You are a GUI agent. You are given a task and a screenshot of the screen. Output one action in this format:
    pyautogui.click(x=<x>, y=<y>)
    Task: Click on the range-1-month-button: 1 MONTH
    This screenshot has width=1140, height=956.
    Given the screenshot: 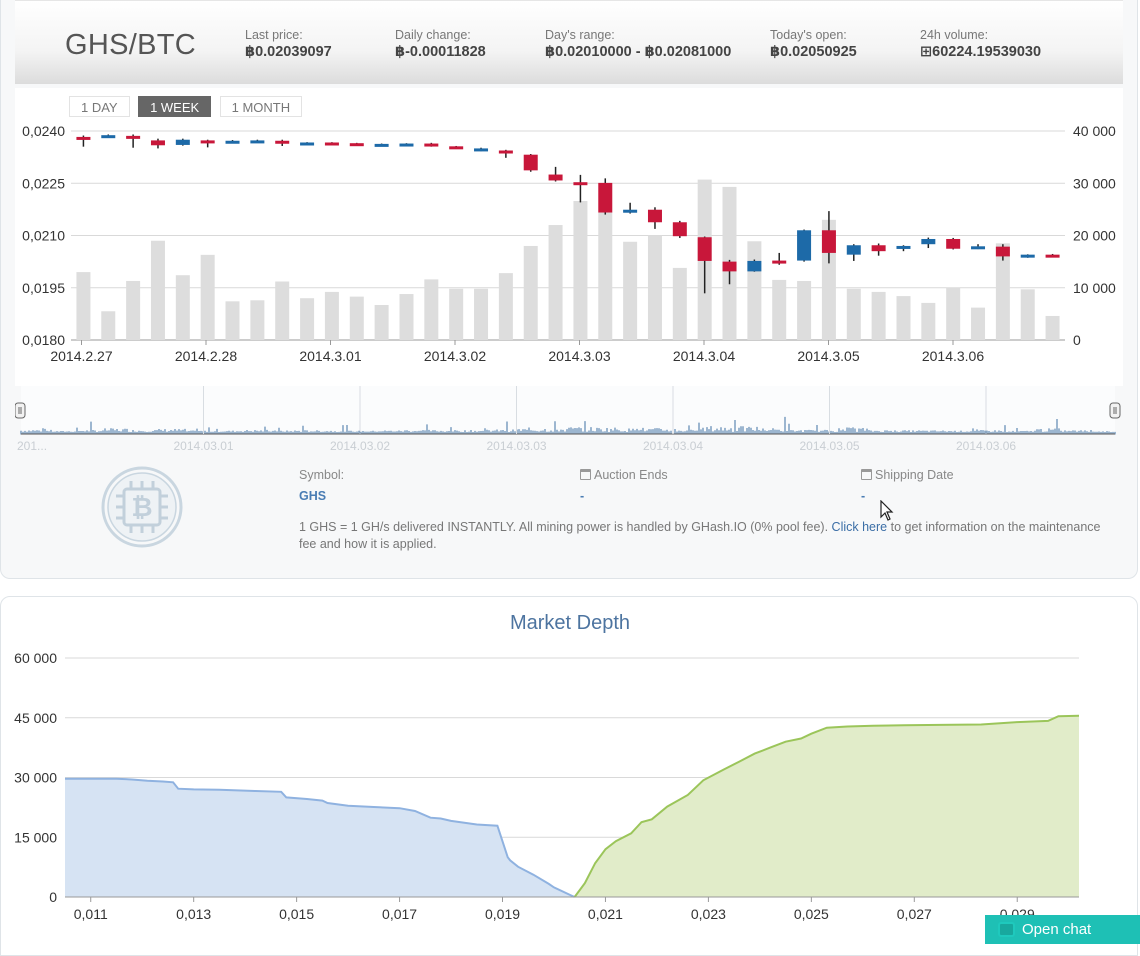 What is the action you would take?
    pyautogui.click(x=261, y=106)
    